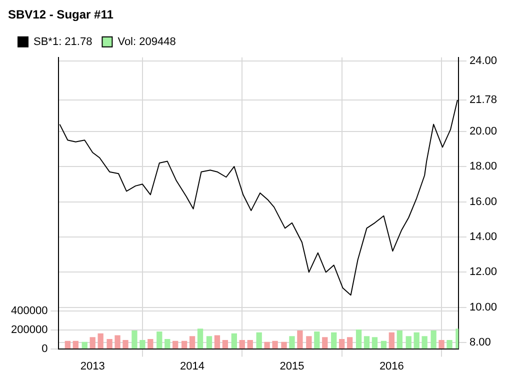 This screenshot has width=512, height=384. Describe the element at coordinates (391, 366) in the screenshot. I see `x-tick-label: 2016` at that location.